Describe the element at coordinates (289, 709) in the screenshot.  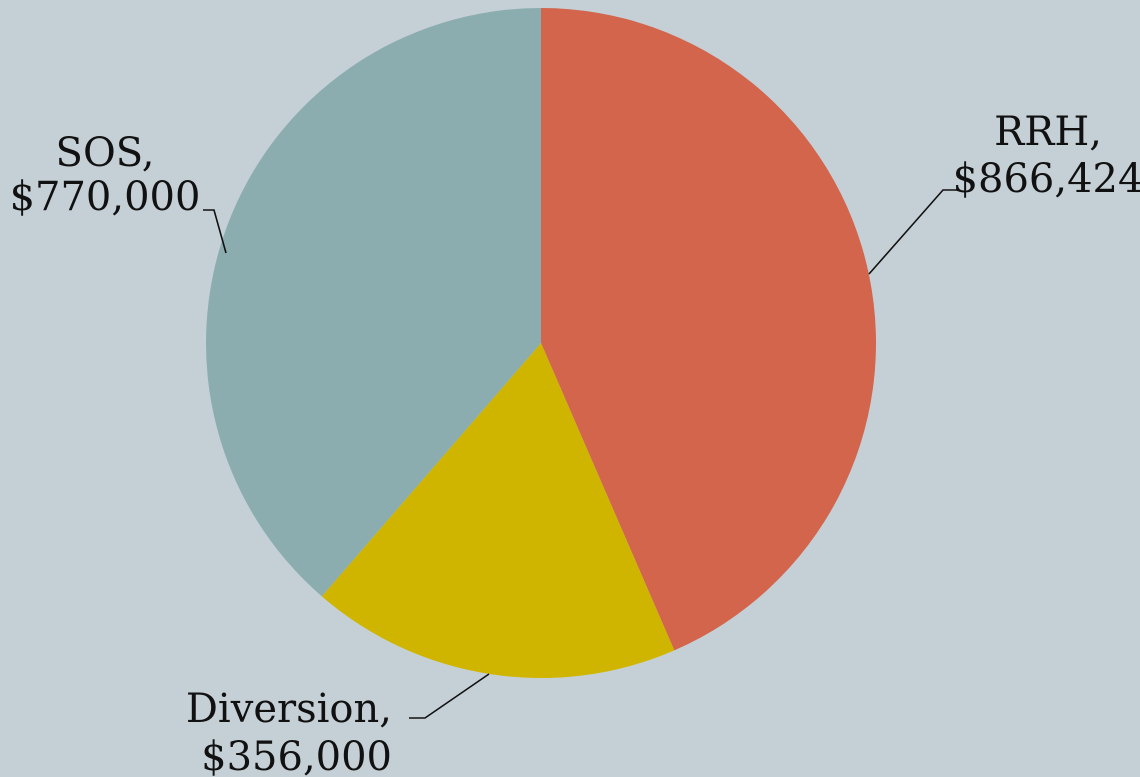
I see `slice-label-name-diversion: Diversion,` at that location.